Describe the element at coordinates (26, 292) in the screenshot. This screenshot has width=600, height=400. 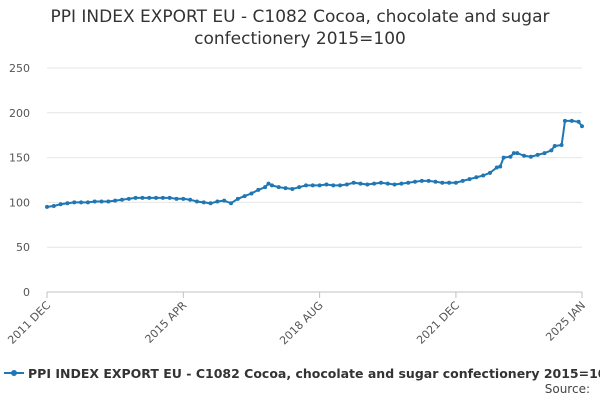
I see `y-tick-label: 0` at that location.